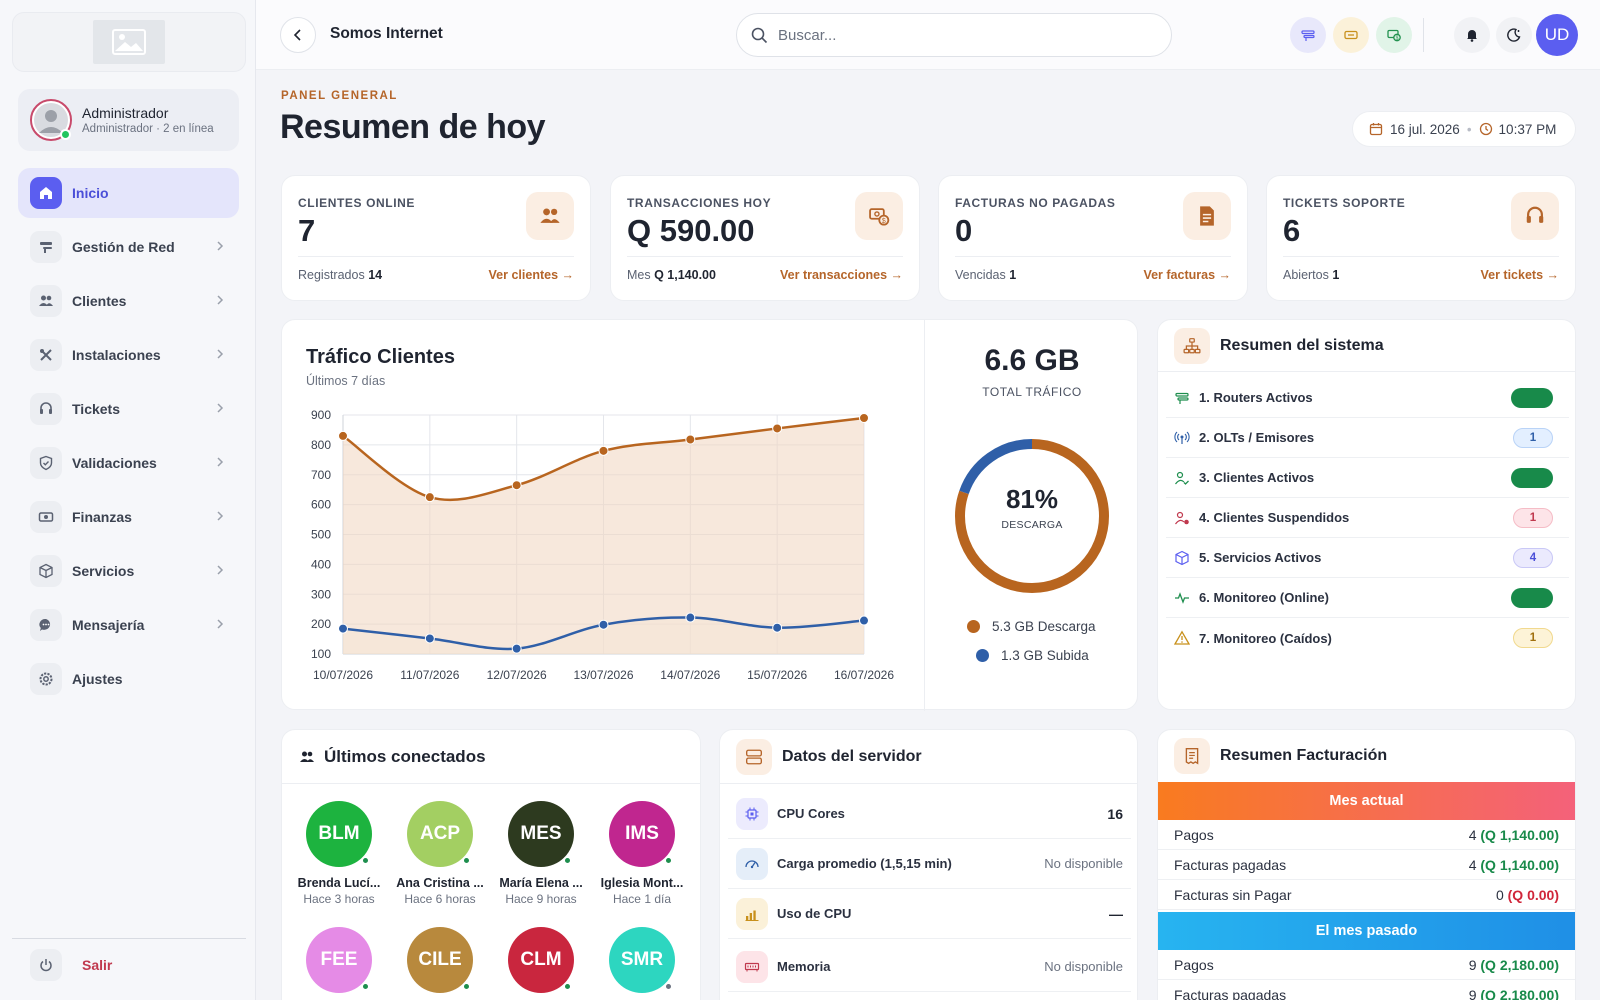  Describe the element at coordinates (864, 675) in the screenshot. I see `x-tick-label: 16/07/2026` at that location.